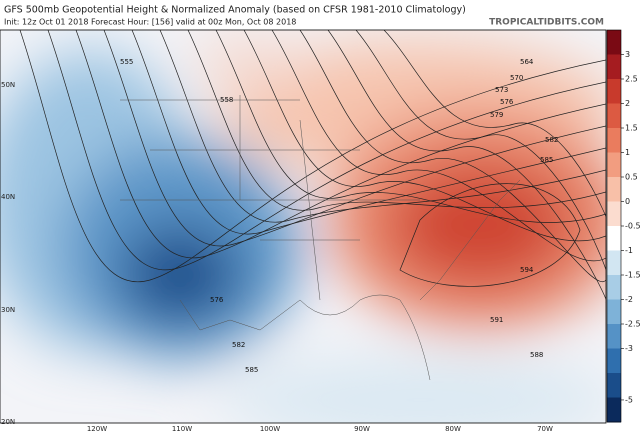  I want to click on colorbar-label: 0.5, so click(631, 177).